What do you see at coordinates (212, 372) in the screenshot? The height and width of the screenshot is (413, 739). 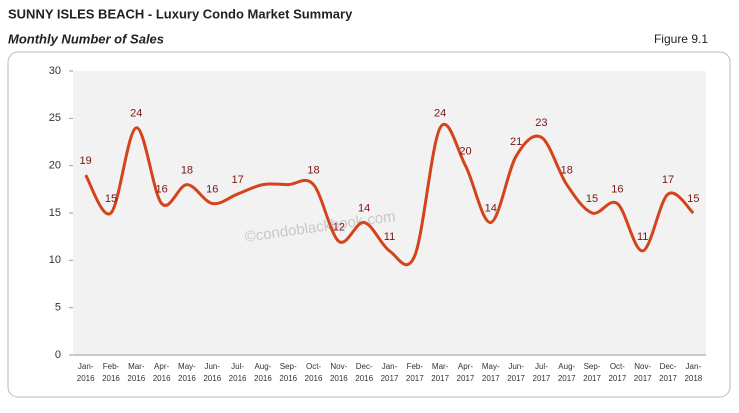 I see `x-tick-label: Jun-2016` at bounding box center [212, 372].